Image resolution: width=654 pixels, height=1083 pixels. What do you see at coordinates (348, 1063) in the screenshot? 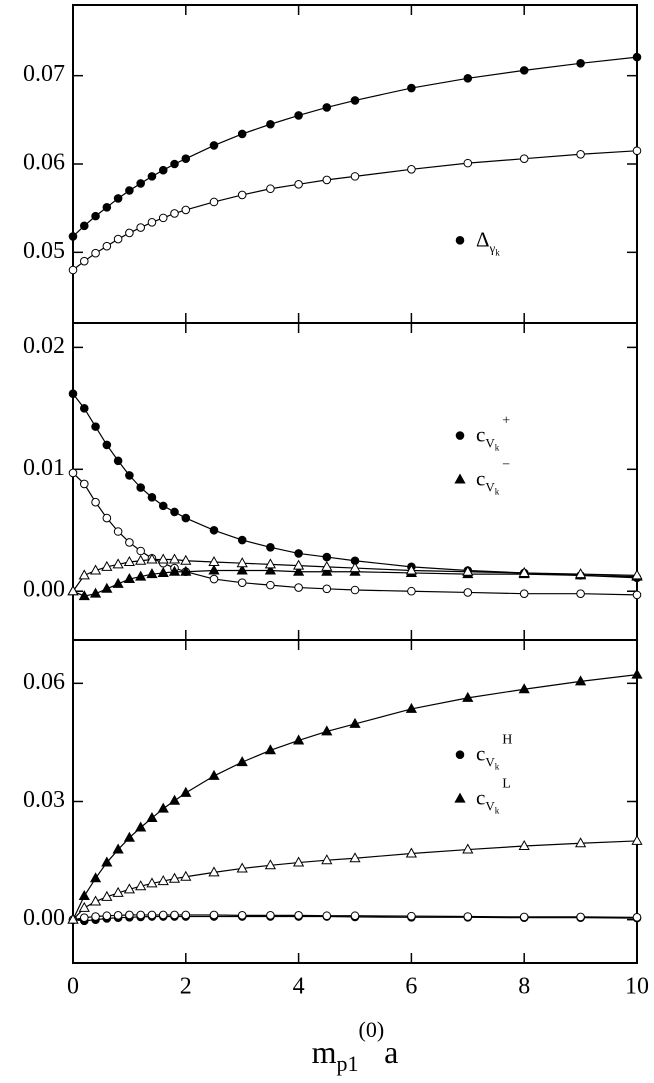
I see `x-axis-label-sub: p1` at bounding box center [348, 1063].